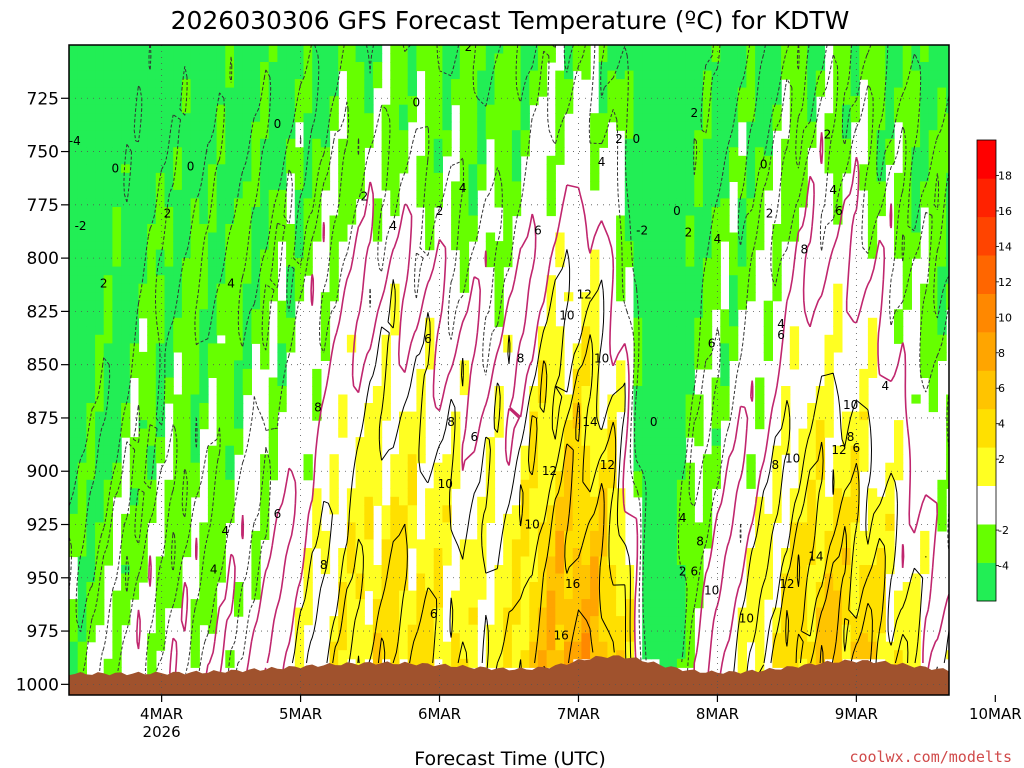 Image resolution: width=1024 pixels, height=768 pixels. I want to click on credit-link: coolwx.com/modelts, so click(930, 757).